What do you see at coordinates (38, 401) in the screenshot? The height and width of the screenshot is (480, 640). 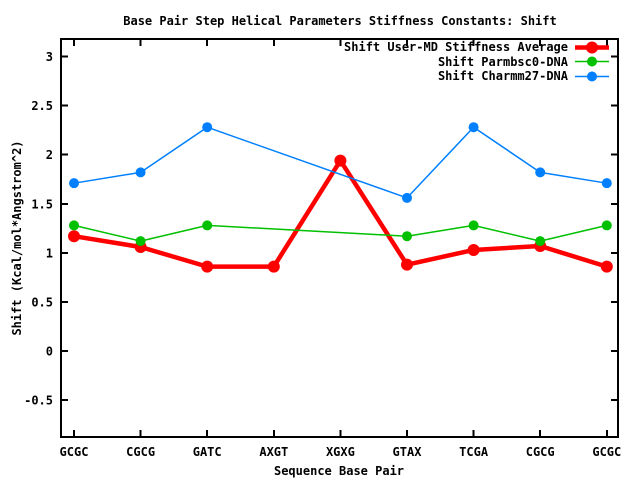 I see `y-tick-label: -0.5` at bounding box center [38, 401].